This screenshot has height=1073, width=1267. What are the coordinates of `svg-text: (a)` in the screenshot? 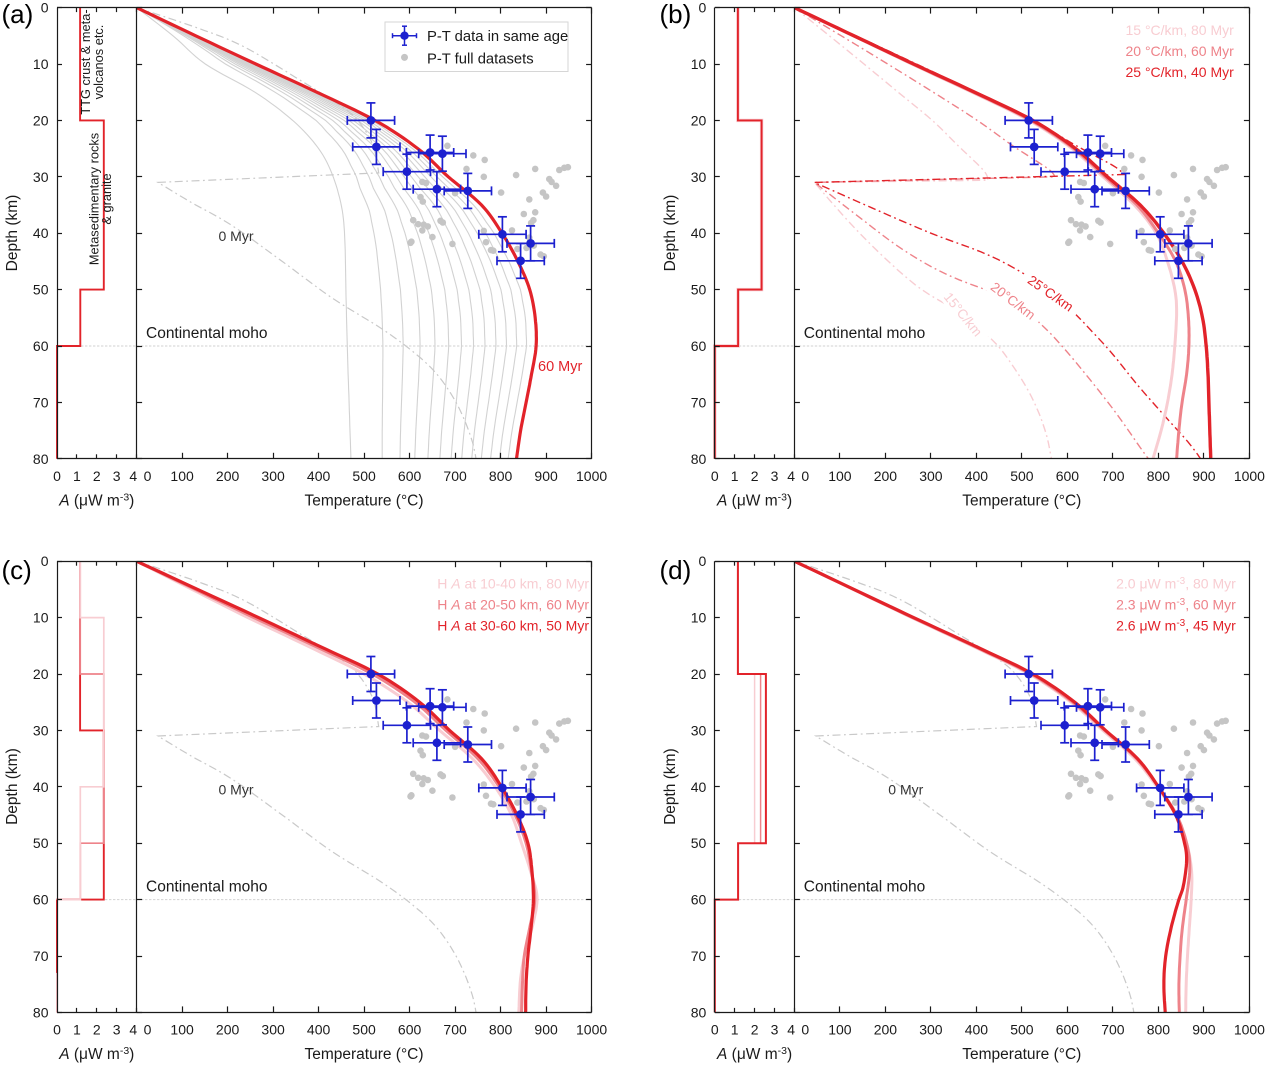 It's located at (18, 14).